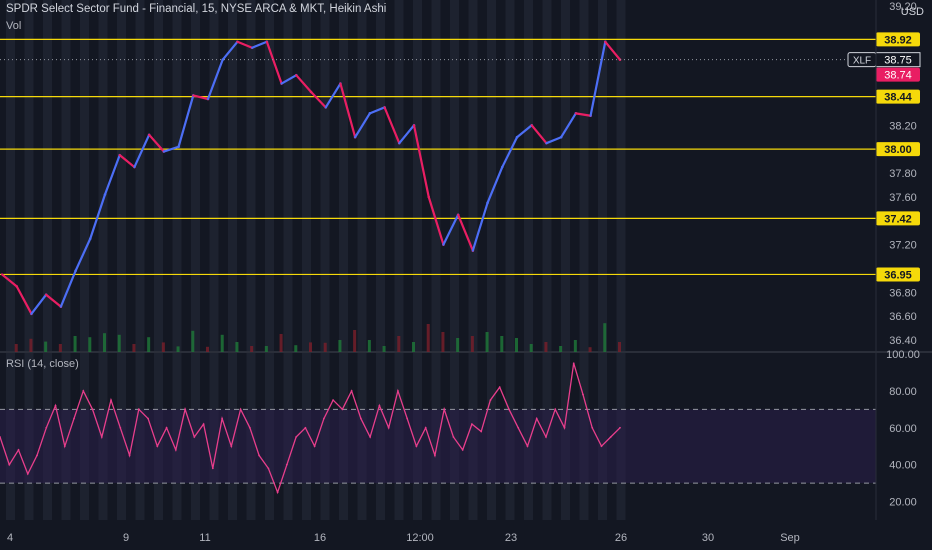 Image resolution: width=932 pixels, height=550 pixels. Describe the element at coordinates (511, 538) in the screenshot. I see `x-tick-label: 23` at that location.